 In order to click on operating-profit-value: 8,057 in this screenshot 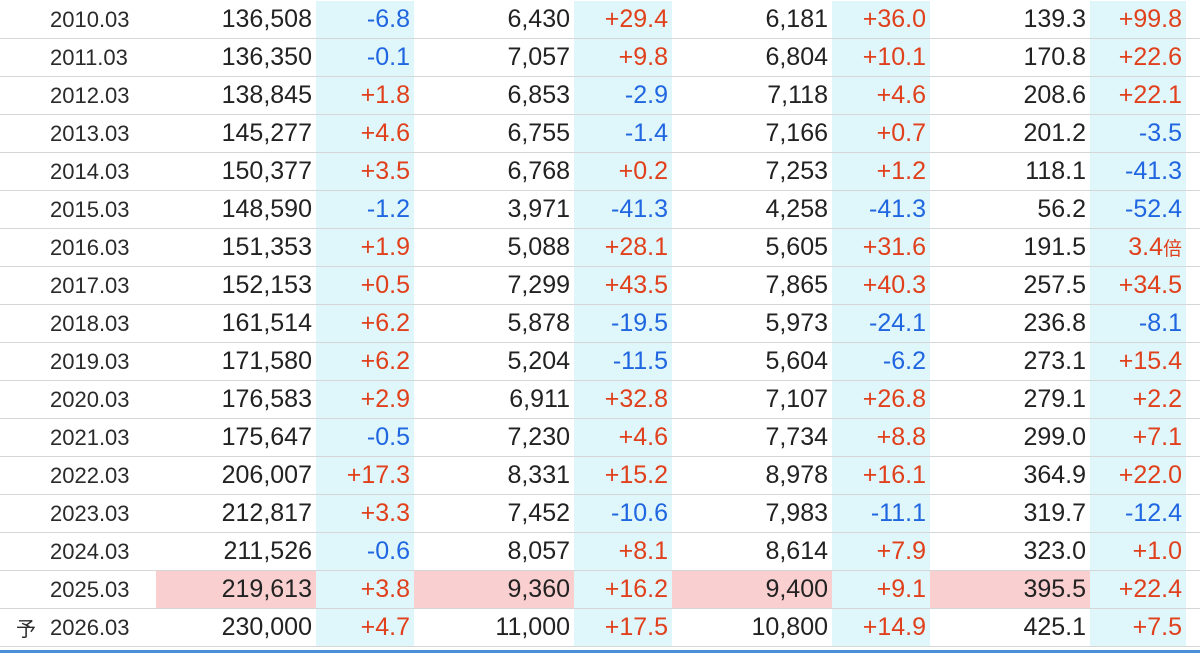, I will do `click(538, 551)`.